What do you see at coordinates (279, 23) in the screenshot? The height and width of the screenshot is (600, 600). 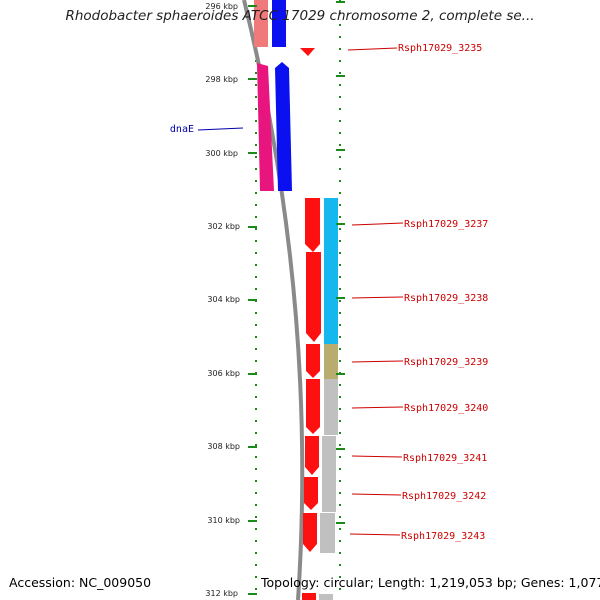 I see `gene-bar-upstream-blue` at bounding box center [279, 23].